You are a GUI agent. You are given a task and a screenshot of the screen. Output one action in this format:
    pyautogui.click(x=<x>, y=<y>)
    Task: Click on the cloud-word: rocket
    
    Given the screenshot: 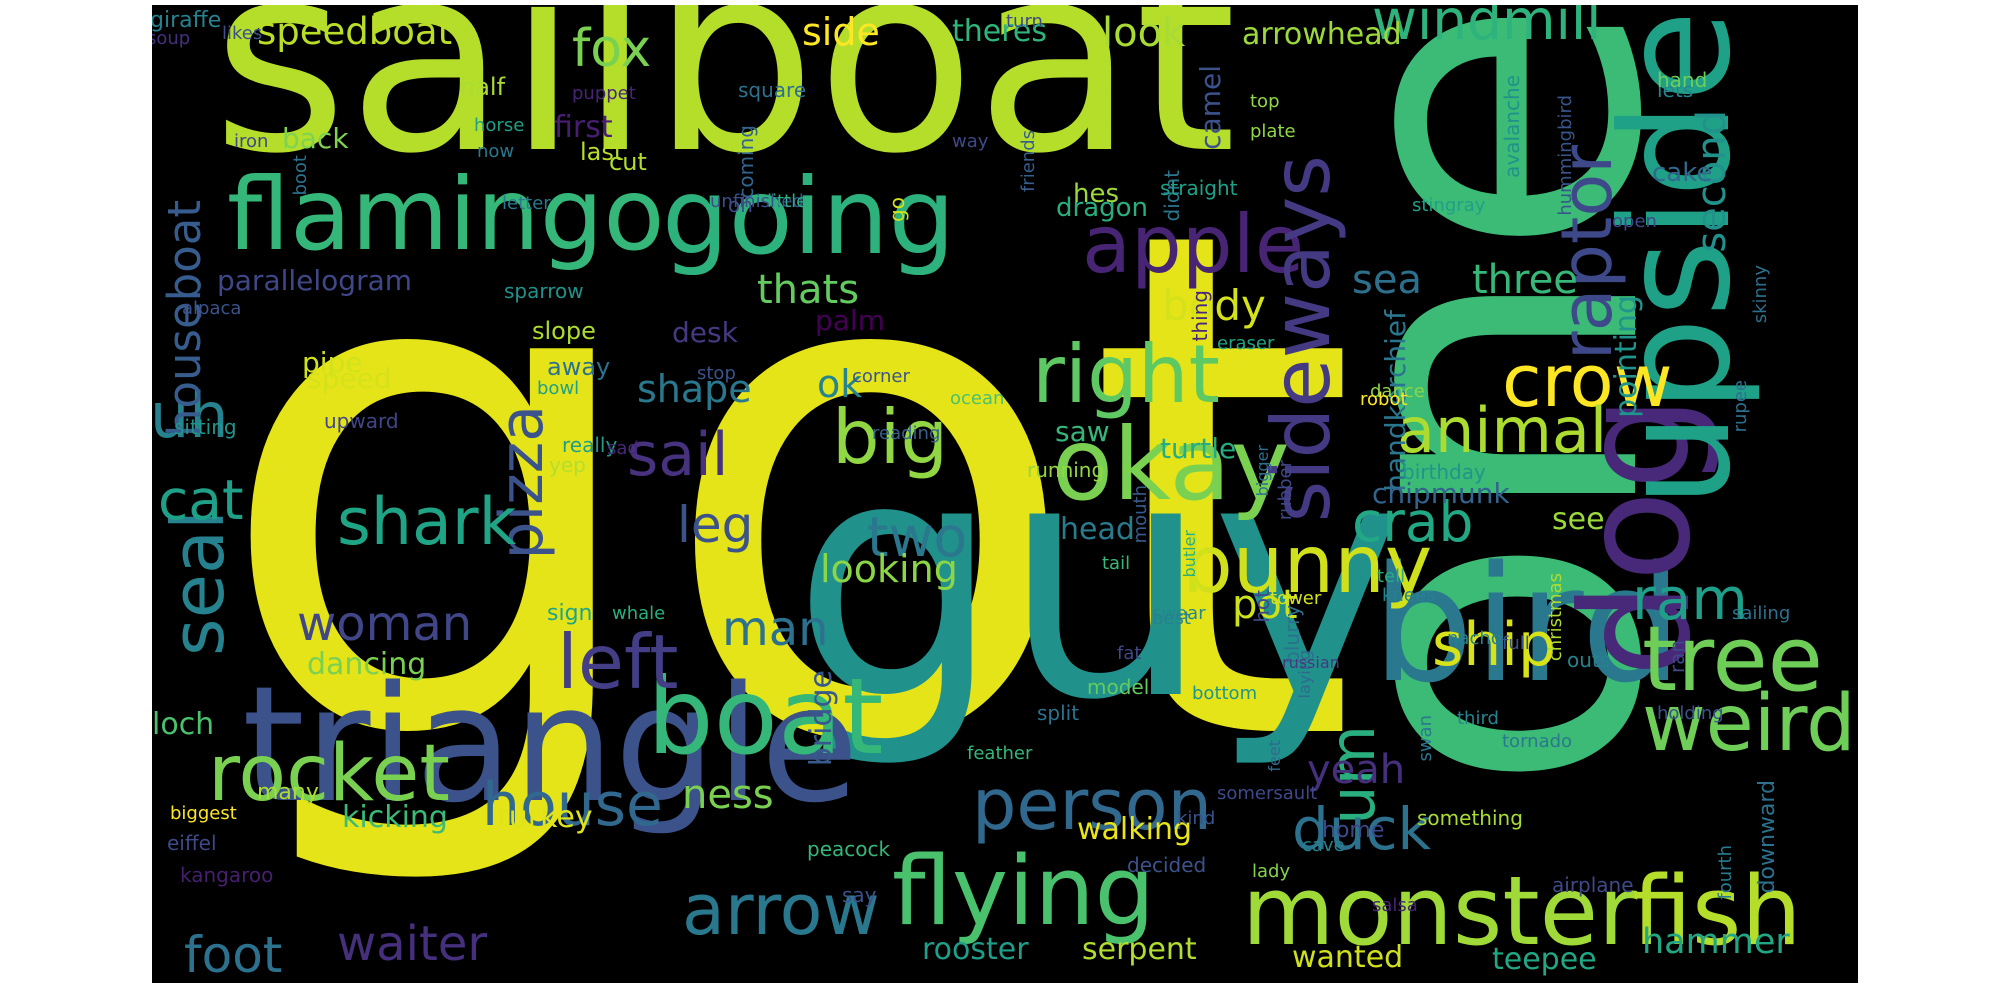 What is the action you would take?
    pyautogui.click(x=329, y=774)
    